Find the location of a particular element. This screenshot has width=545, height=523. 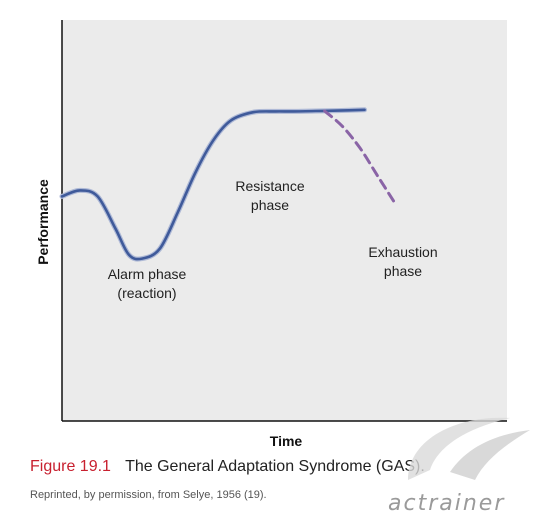

figure-number: Figure 19.1 is located at coordinates (70, 466).